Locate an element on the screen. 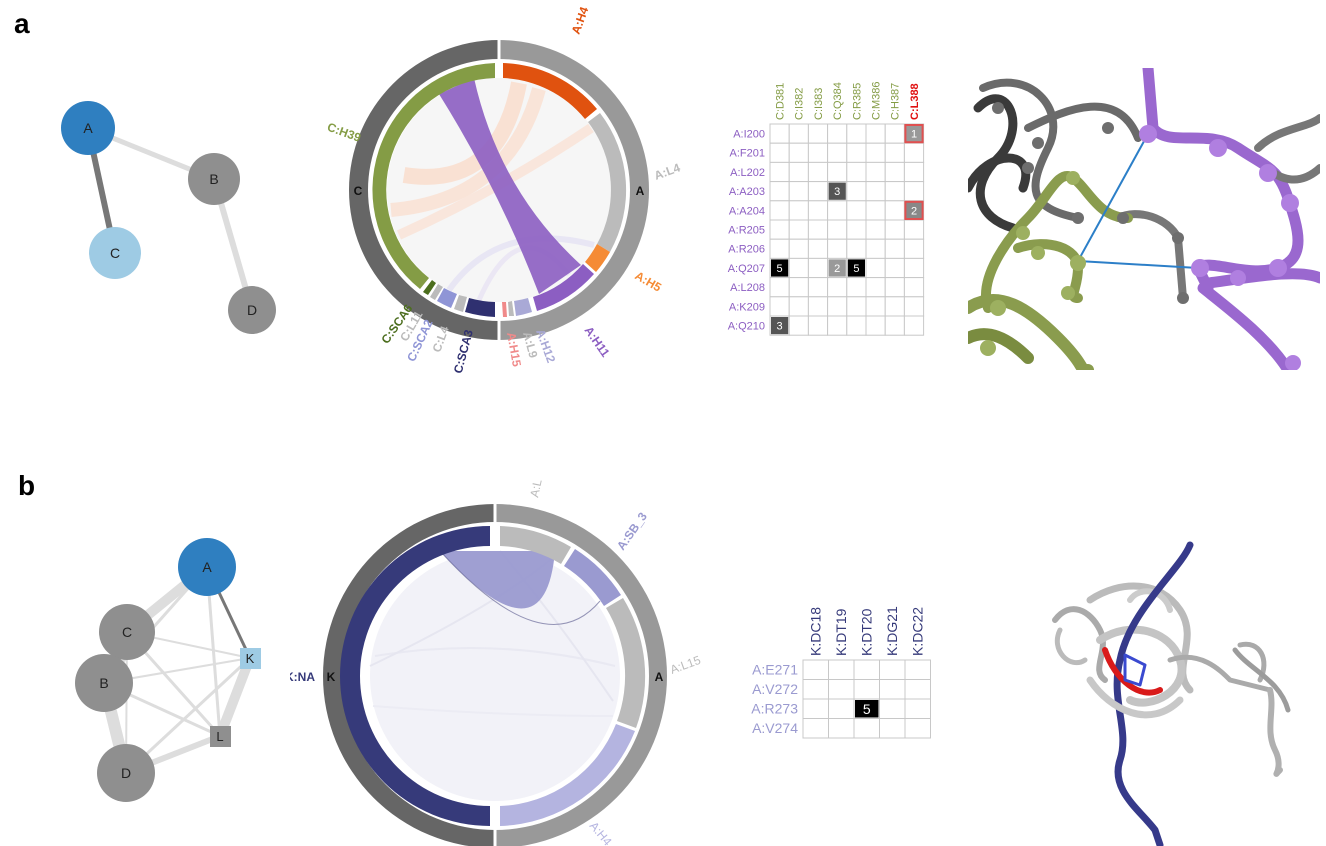 This screenshot has width=1326, height=846. node-b: B is located at coordinates (104, 683).